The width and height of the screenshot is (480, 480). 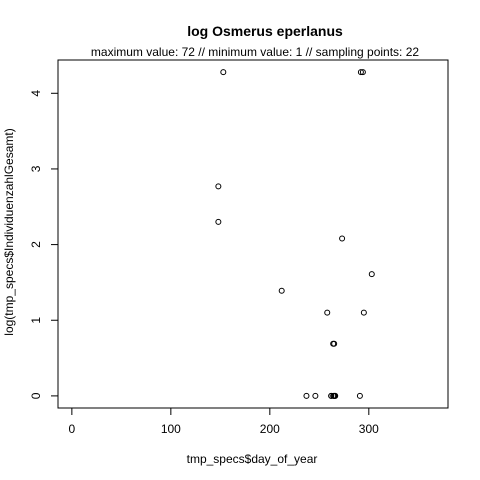 What do you see at coordinates (36, 93) in the screenshot?
I see `y-tick-label-4: 4` at bounding box center [36, 93].